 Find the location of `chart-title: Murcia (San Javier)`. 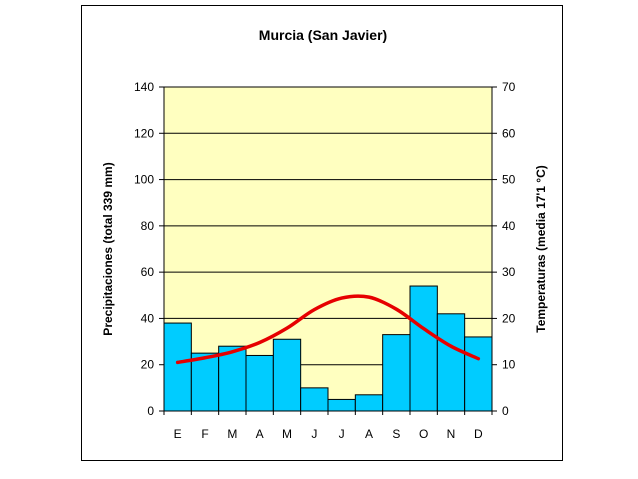

chart-title: Murcia (San Javier) is located at coordinates (323, 35).